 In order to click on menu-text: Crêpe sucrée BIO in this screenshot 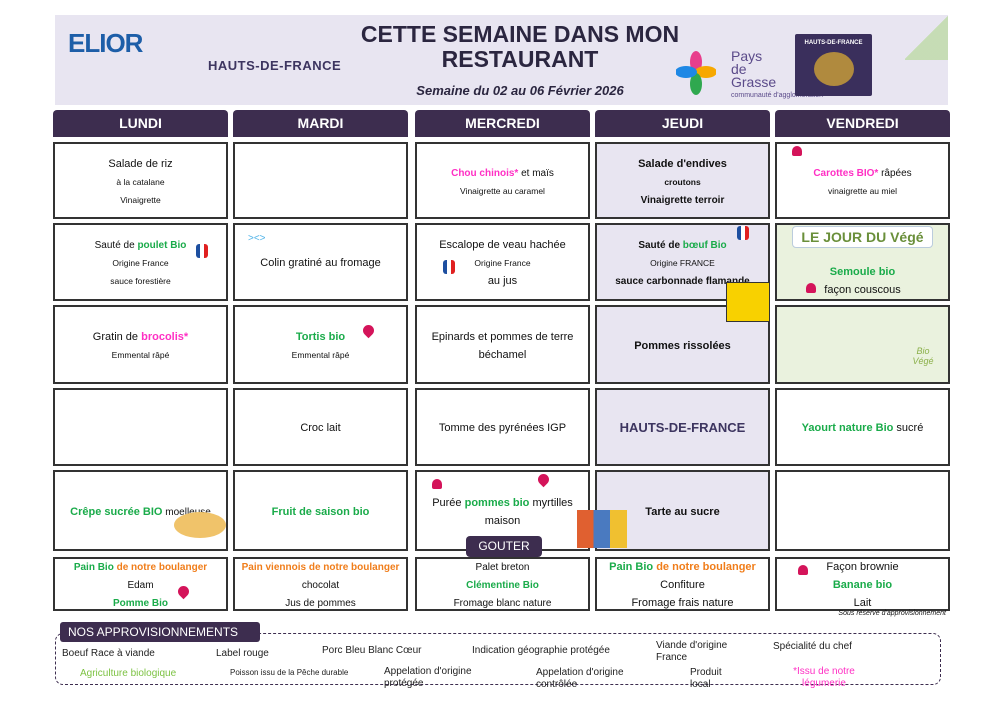, I will do `click(116, 511)`.